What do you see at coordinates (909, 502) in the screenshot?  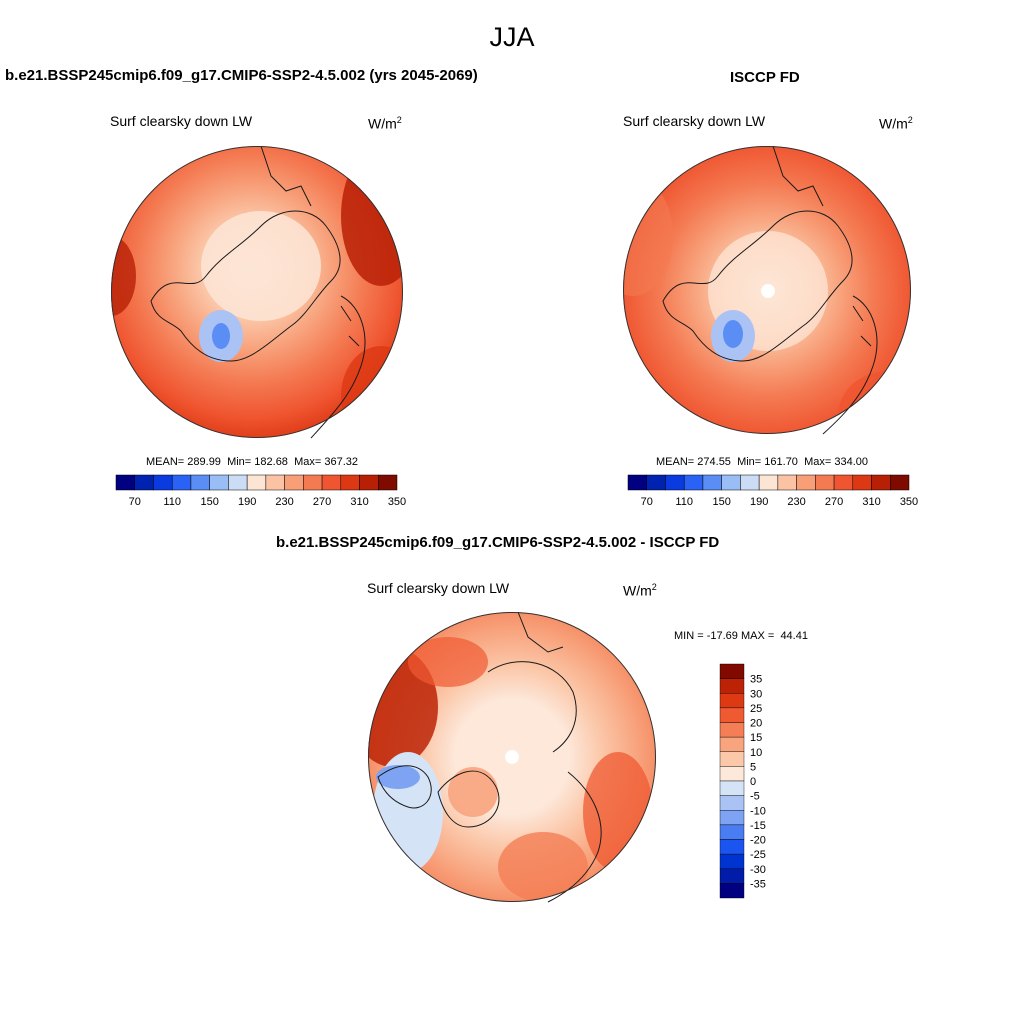 I see `obs-colorbar-tick-label: 350` at bounding box center [909, 502].